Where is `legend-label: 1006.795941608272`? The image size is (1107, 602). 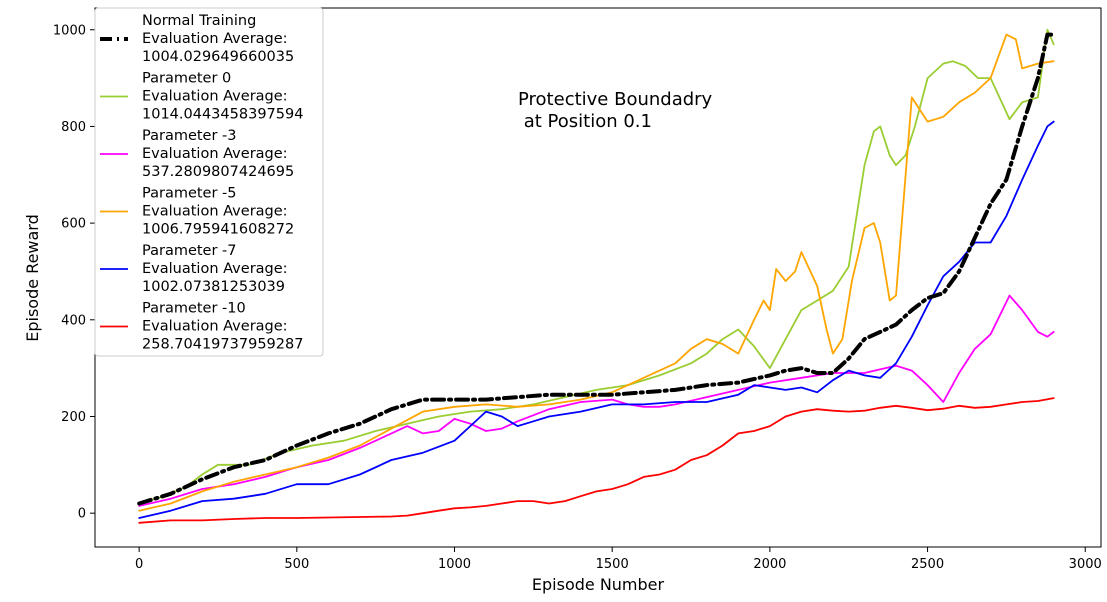 legend-label: 1006.795941608272 is located at coordinates (218, 230).